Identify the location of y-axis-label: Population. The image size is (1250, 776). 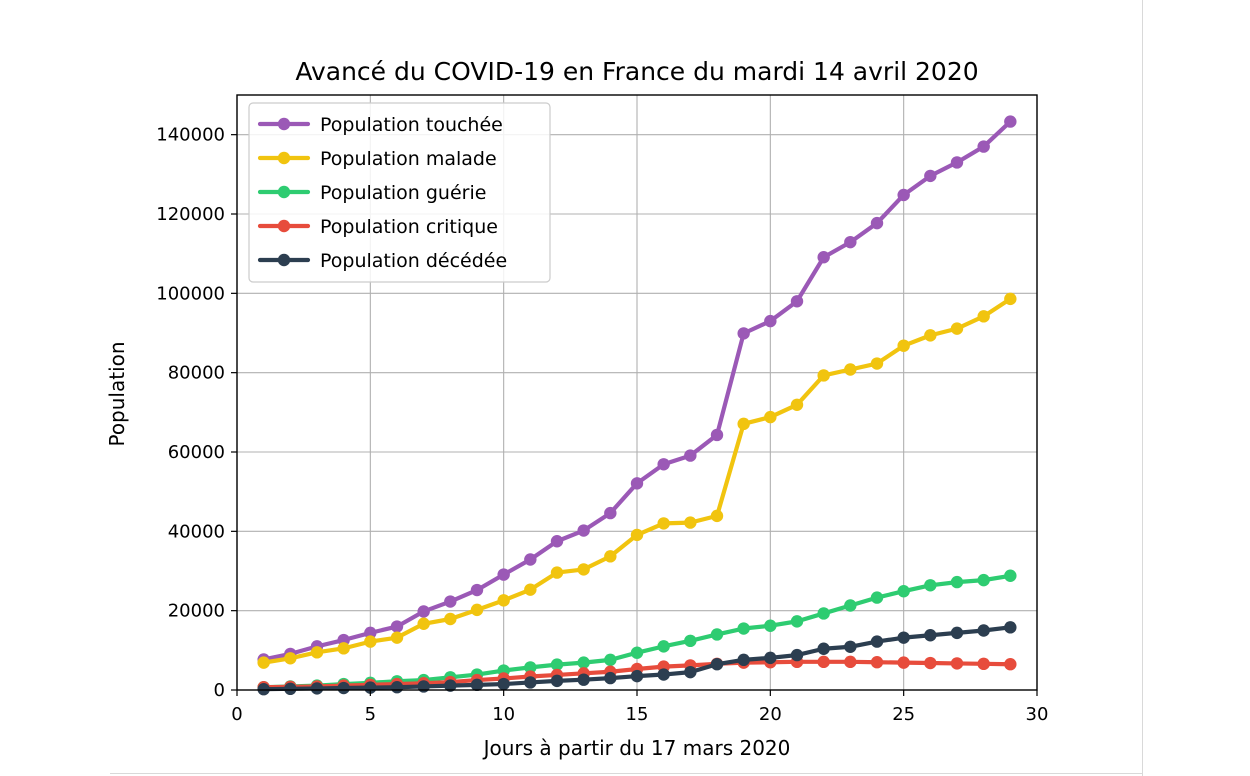
(117, 393).